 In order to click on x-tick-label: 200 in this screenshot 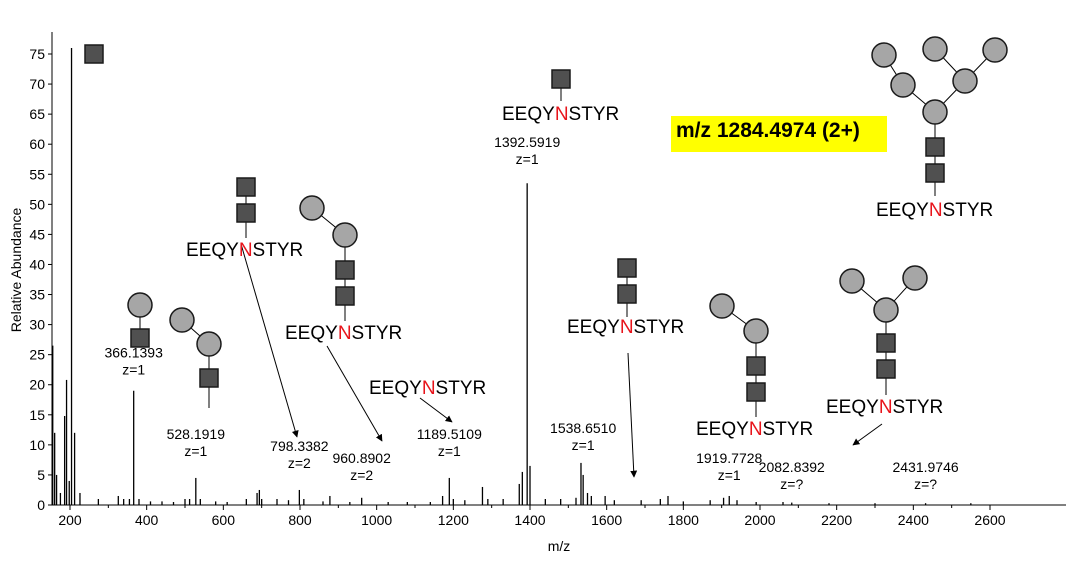, I will do `click(70, 520)`.